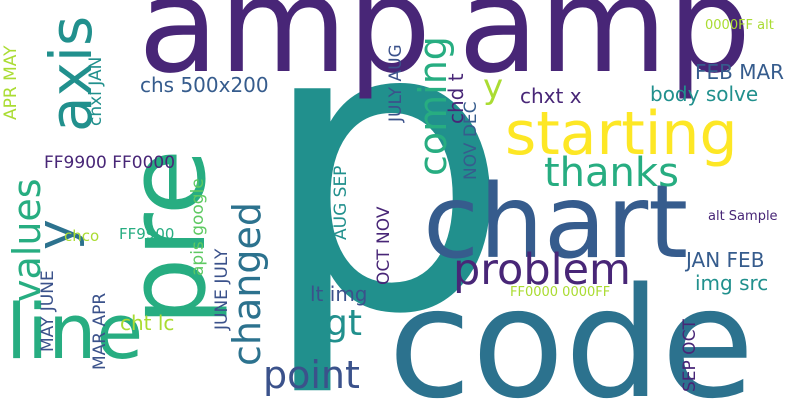 The image size is (800, 400). I want to click on word-ff0000-0000ff: FF0000 0000FF, so click(560, 292).